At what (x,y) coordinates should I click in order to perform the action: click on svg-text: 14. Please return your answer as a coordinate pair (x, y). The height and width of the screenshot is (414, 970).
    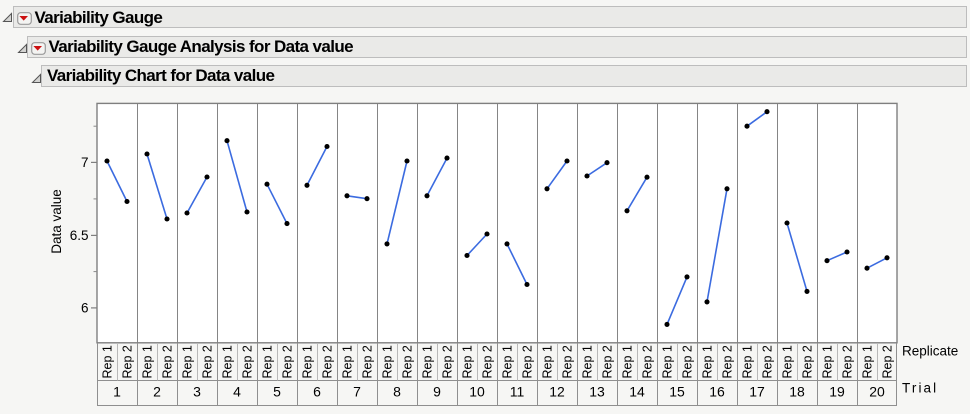
    Looking at the image, I should click on (637, 392).